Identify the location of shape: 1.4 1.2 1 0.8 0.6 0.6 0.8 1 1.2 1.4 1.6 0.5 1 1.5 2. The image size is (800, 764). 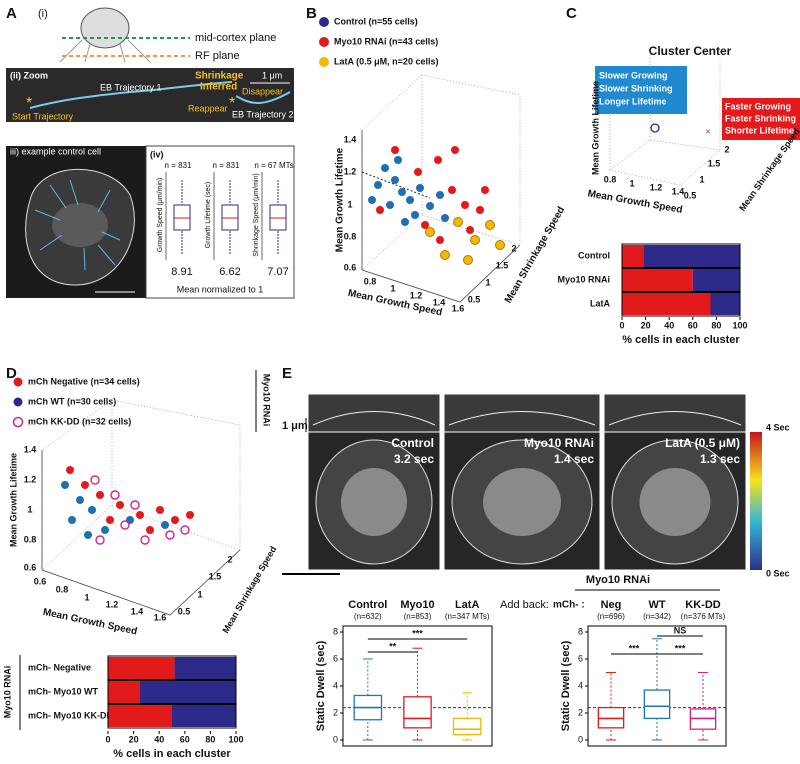
(128, 533).